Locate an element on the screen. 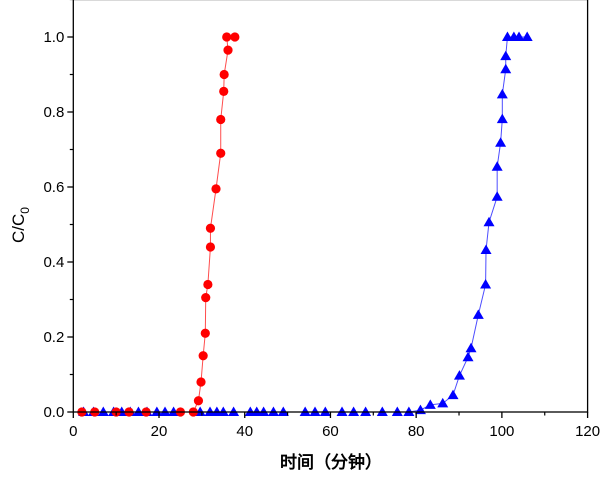 This screenshot has width=600, height=481. x-tick-label: 40 is located at coordinates (244, 431).